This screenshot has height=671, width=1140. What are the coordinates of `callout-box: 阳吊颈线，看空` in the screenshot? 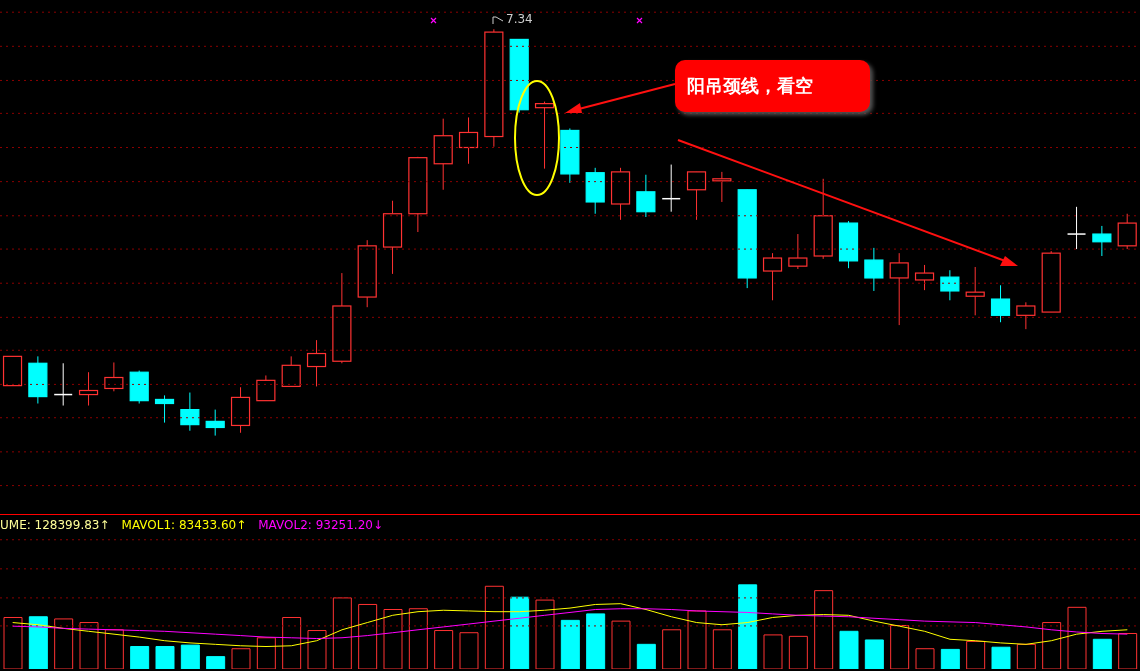 It's located at (772, 86).